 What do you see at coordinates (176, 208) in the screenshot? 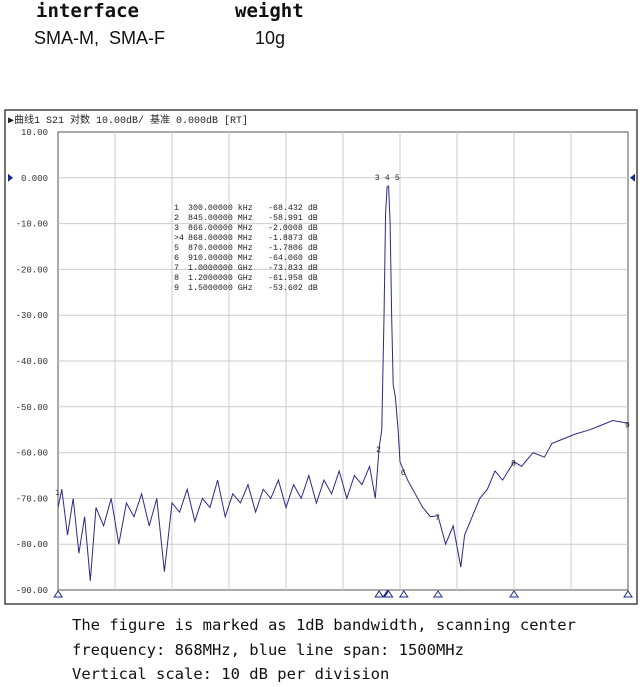
I see `marker-table-index: 1` at bounding box center [176, 208].